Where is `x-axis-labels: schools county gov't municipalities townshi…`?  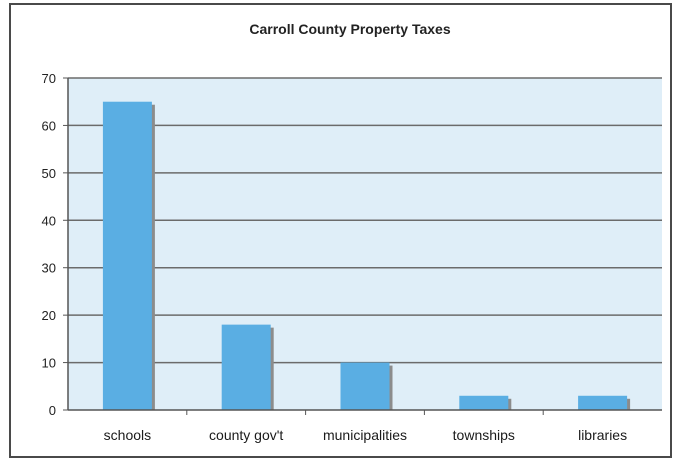 x-axis-labels: schools county gov't municipalities townshi… is located at coordinates (365, 426).